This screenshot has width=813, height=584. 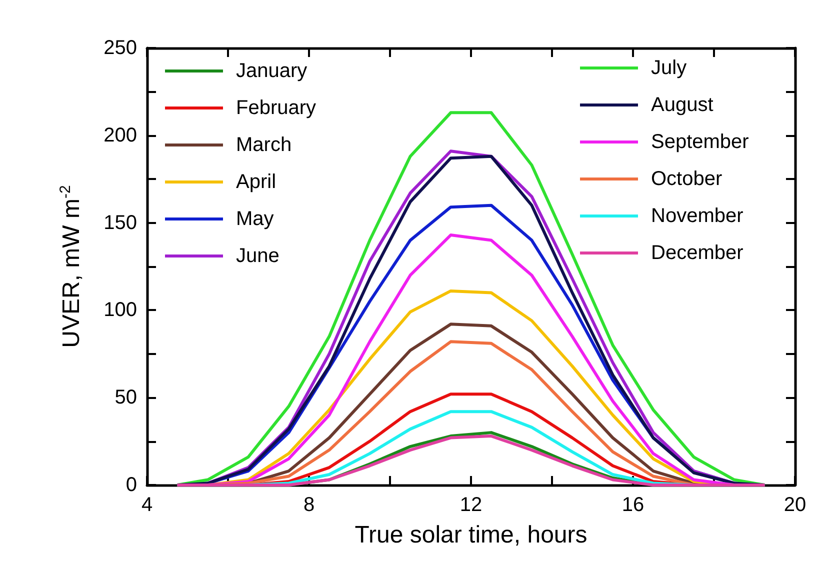 What do you see at coordinates (471, 505) in the screenshot?
I see `x-tick-label: 12` at bounding box center [471, 505].